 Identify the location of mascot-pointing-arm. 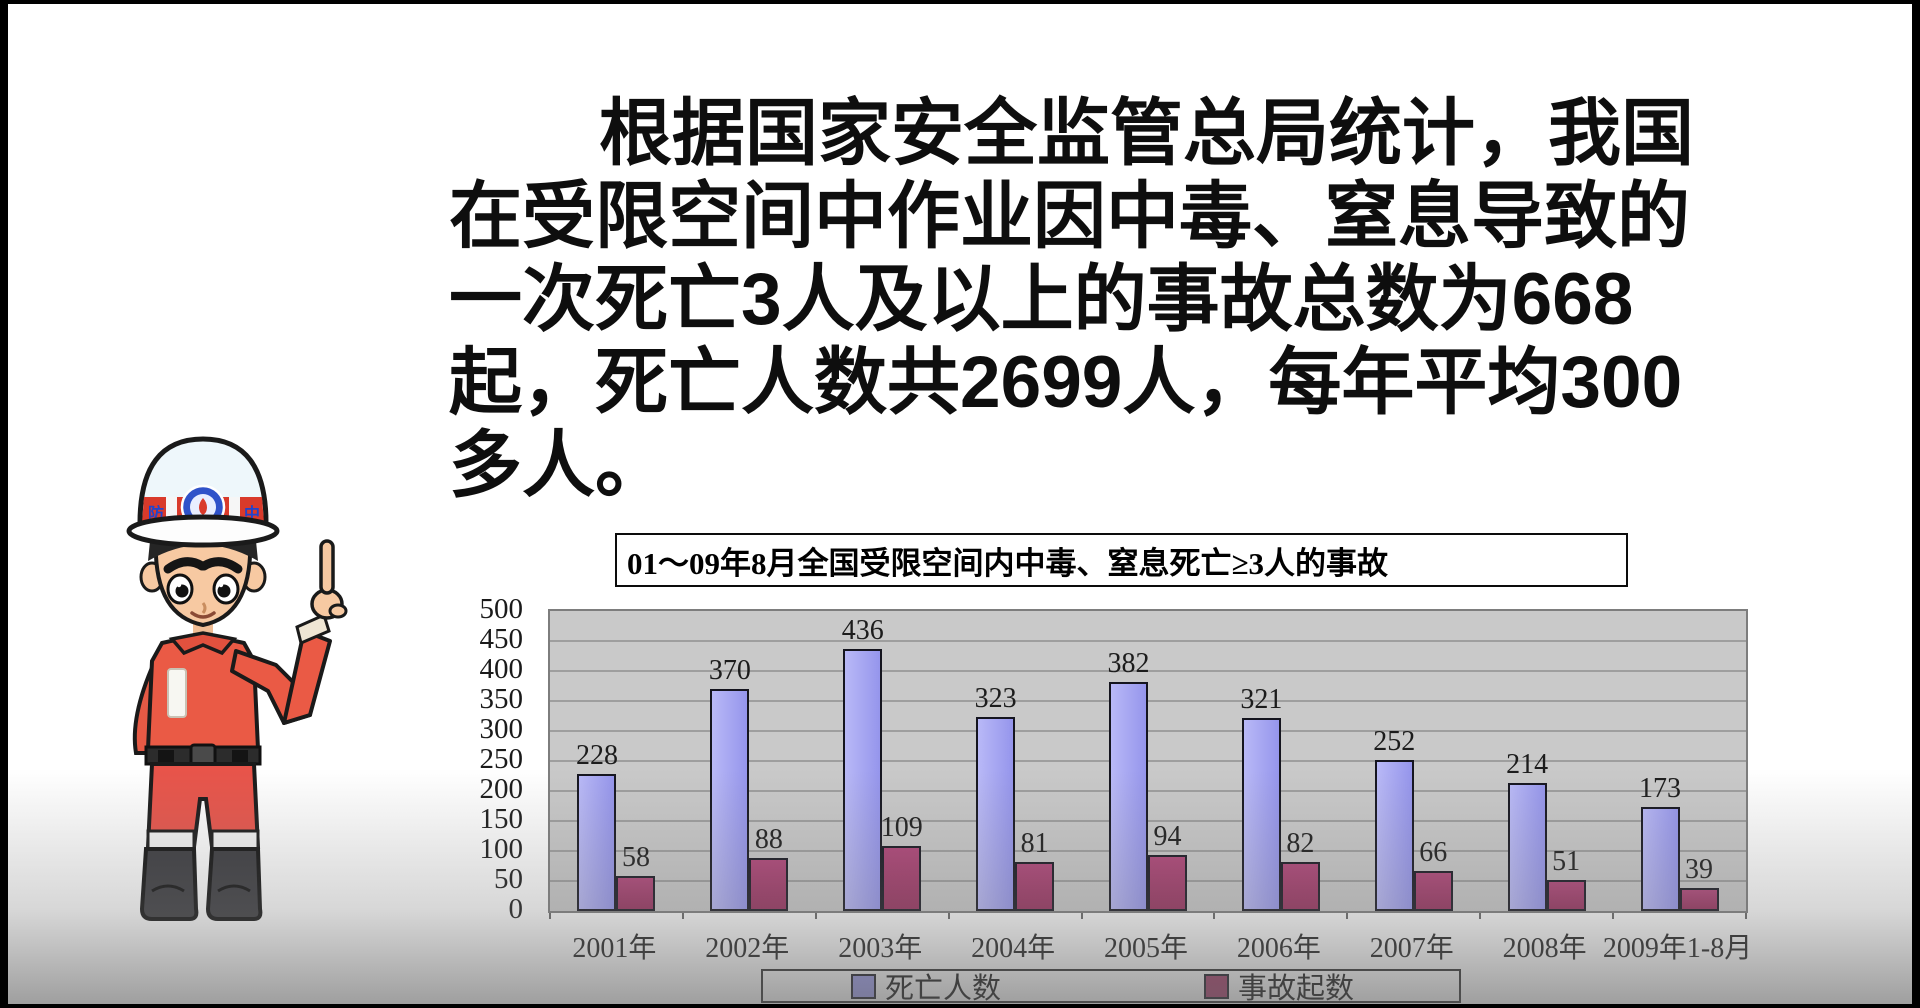
(289, 632).